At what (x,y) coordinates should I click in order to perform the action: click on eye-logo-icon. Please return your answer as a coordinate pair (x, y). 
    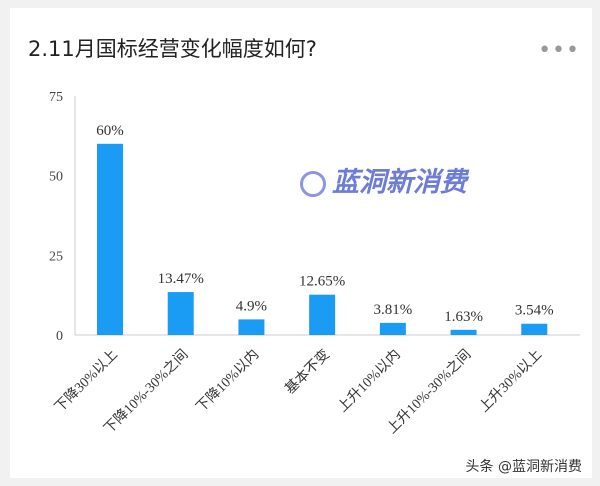
    Looking at the image, I should click on (313, 183).